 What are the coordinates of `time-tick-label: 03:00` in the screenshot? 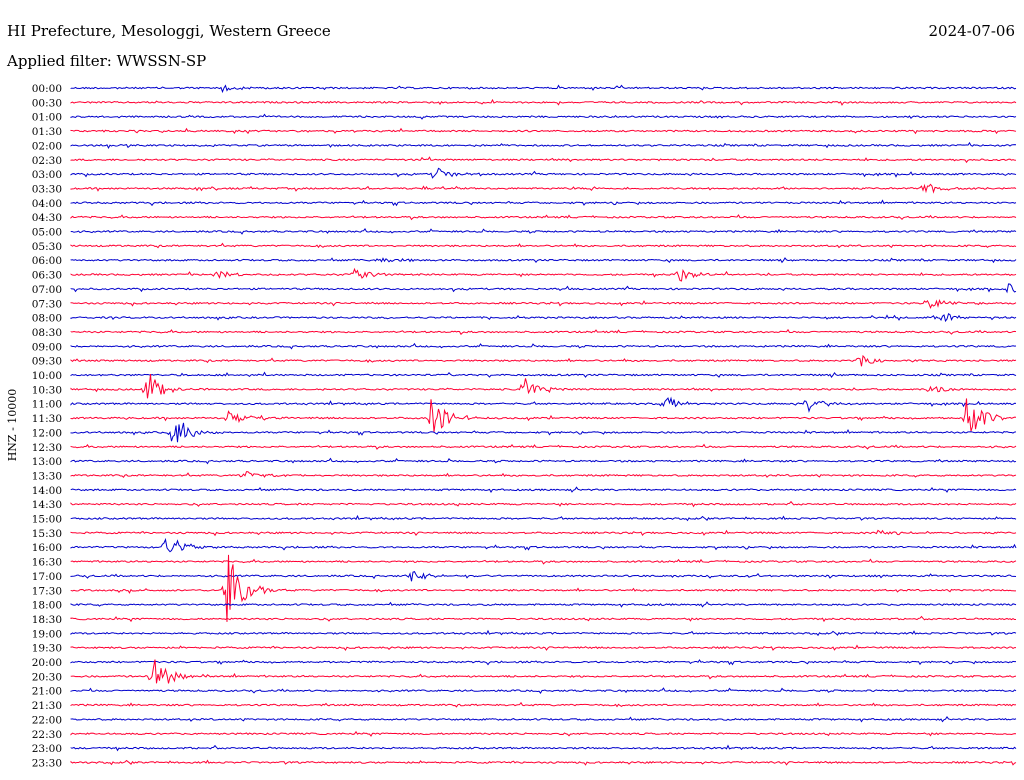 It's located at (47, 175).